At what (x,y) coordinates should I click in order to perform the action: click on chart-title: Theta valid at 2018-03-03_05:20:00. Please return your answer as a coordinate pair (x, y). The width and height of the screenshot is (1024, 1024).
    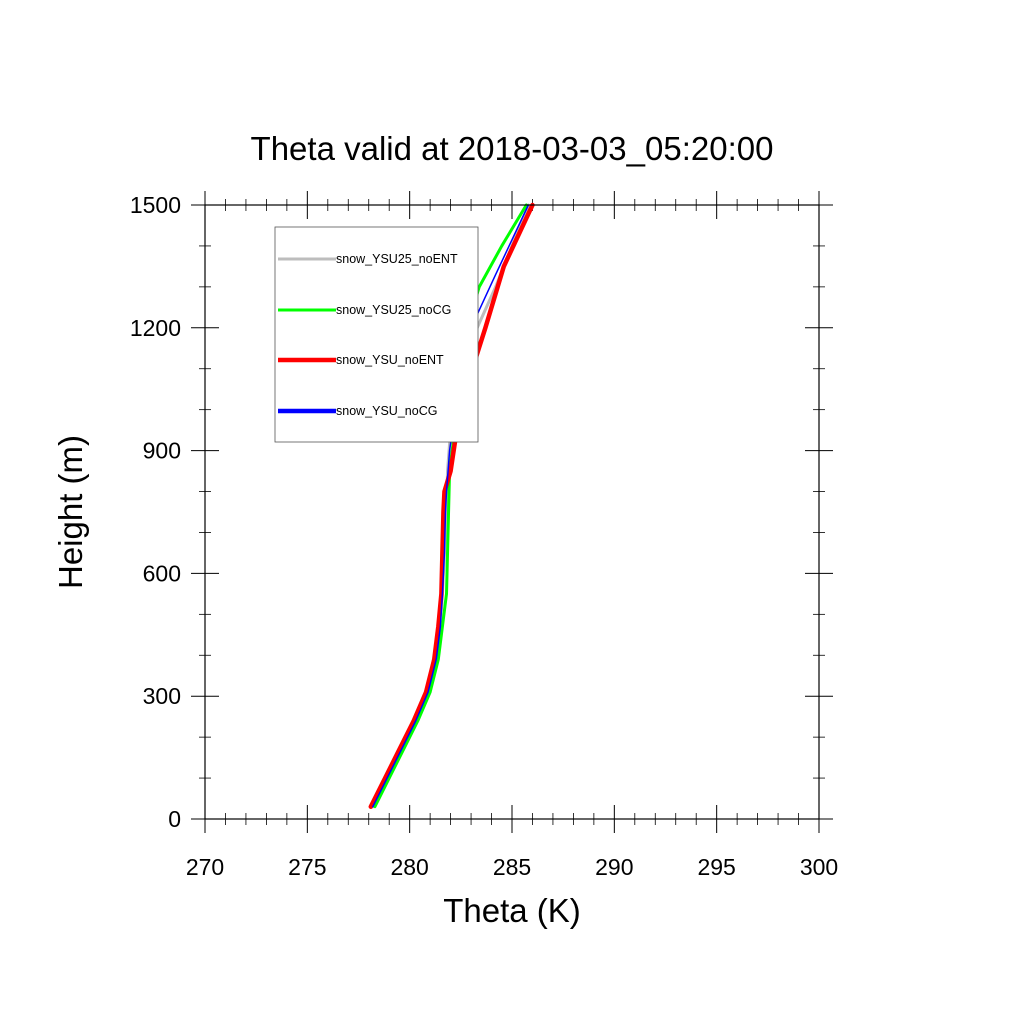
    Looking at the image, I should click on (512, 148).